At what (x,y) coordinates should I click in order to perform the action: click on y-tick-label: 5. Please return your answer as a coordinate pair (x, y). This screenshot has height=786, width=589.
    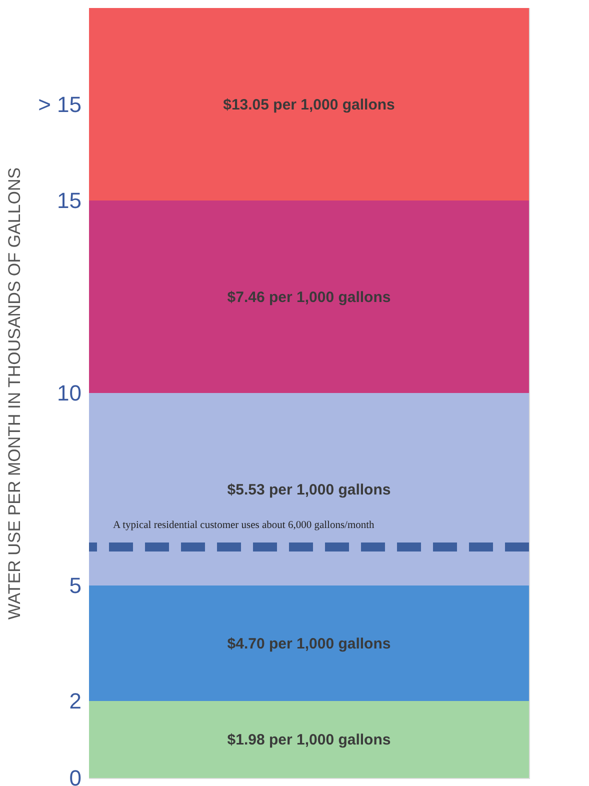
    Looking at the image, I should click on (75, 585).